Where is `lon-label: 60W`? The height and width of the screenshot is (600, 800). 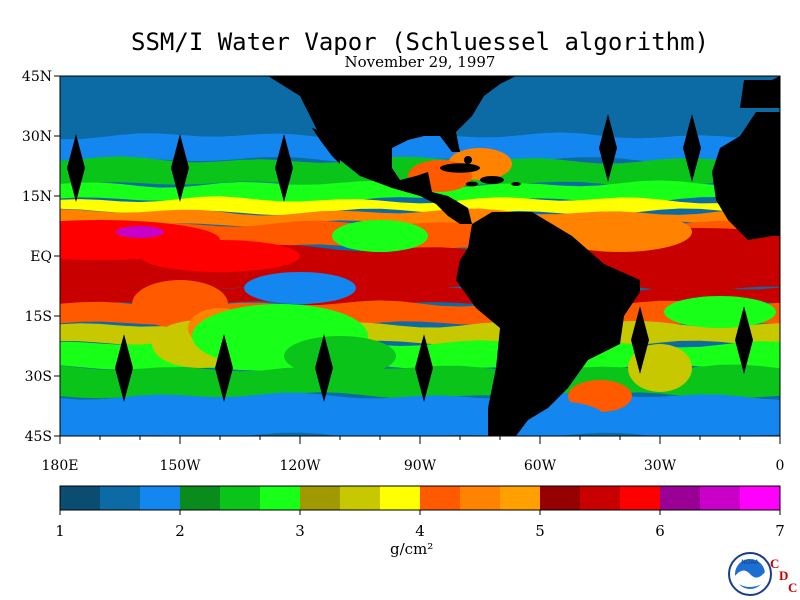
lon-label: 60W is located at coordinates (540, 466).